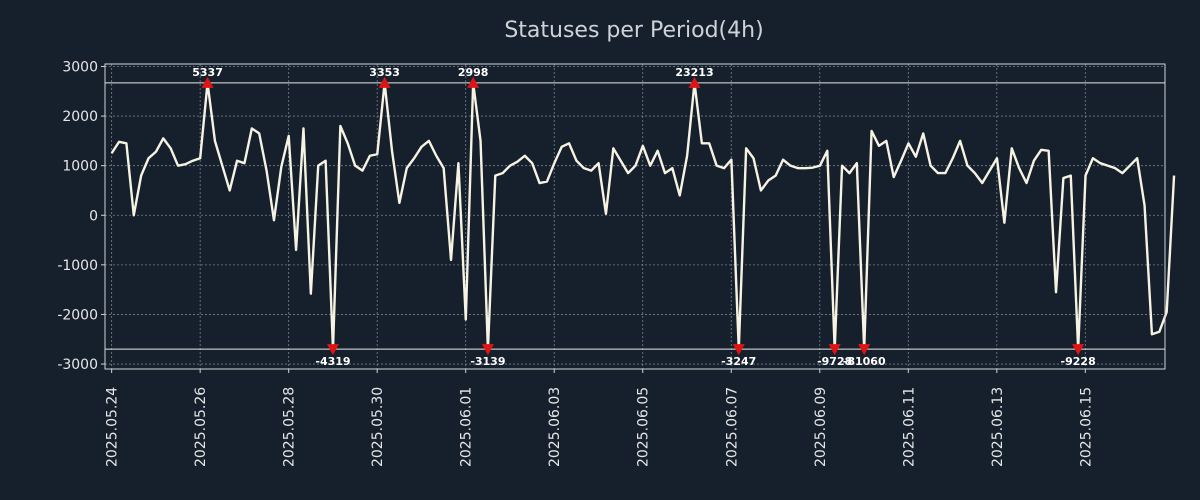  Describe the element at coordinates (473, 72) in the screenshot. I see `peak-label: 2998` at that location.